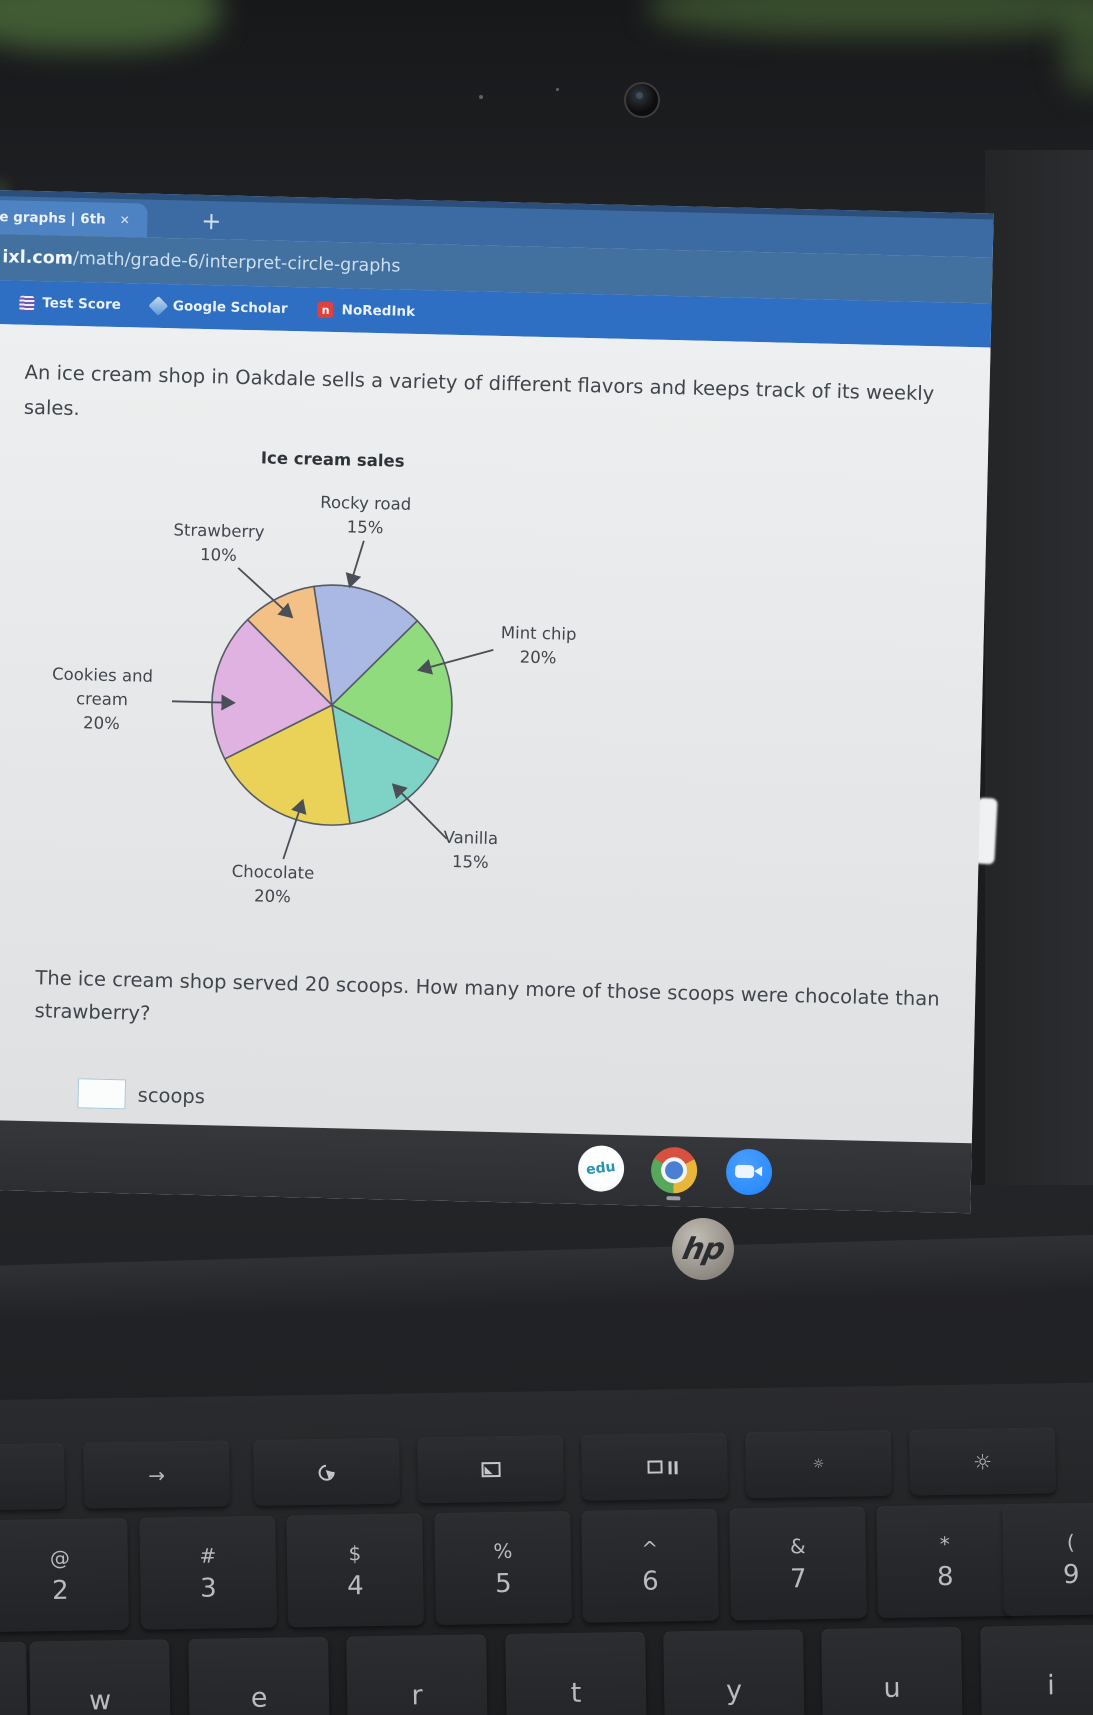 Image resolution: width=1093 pixels, height=1715 pixels. Describe the element at coordinates (332, 459) in the screenshot. I see `chart-title: Ice cream sales` at that location.